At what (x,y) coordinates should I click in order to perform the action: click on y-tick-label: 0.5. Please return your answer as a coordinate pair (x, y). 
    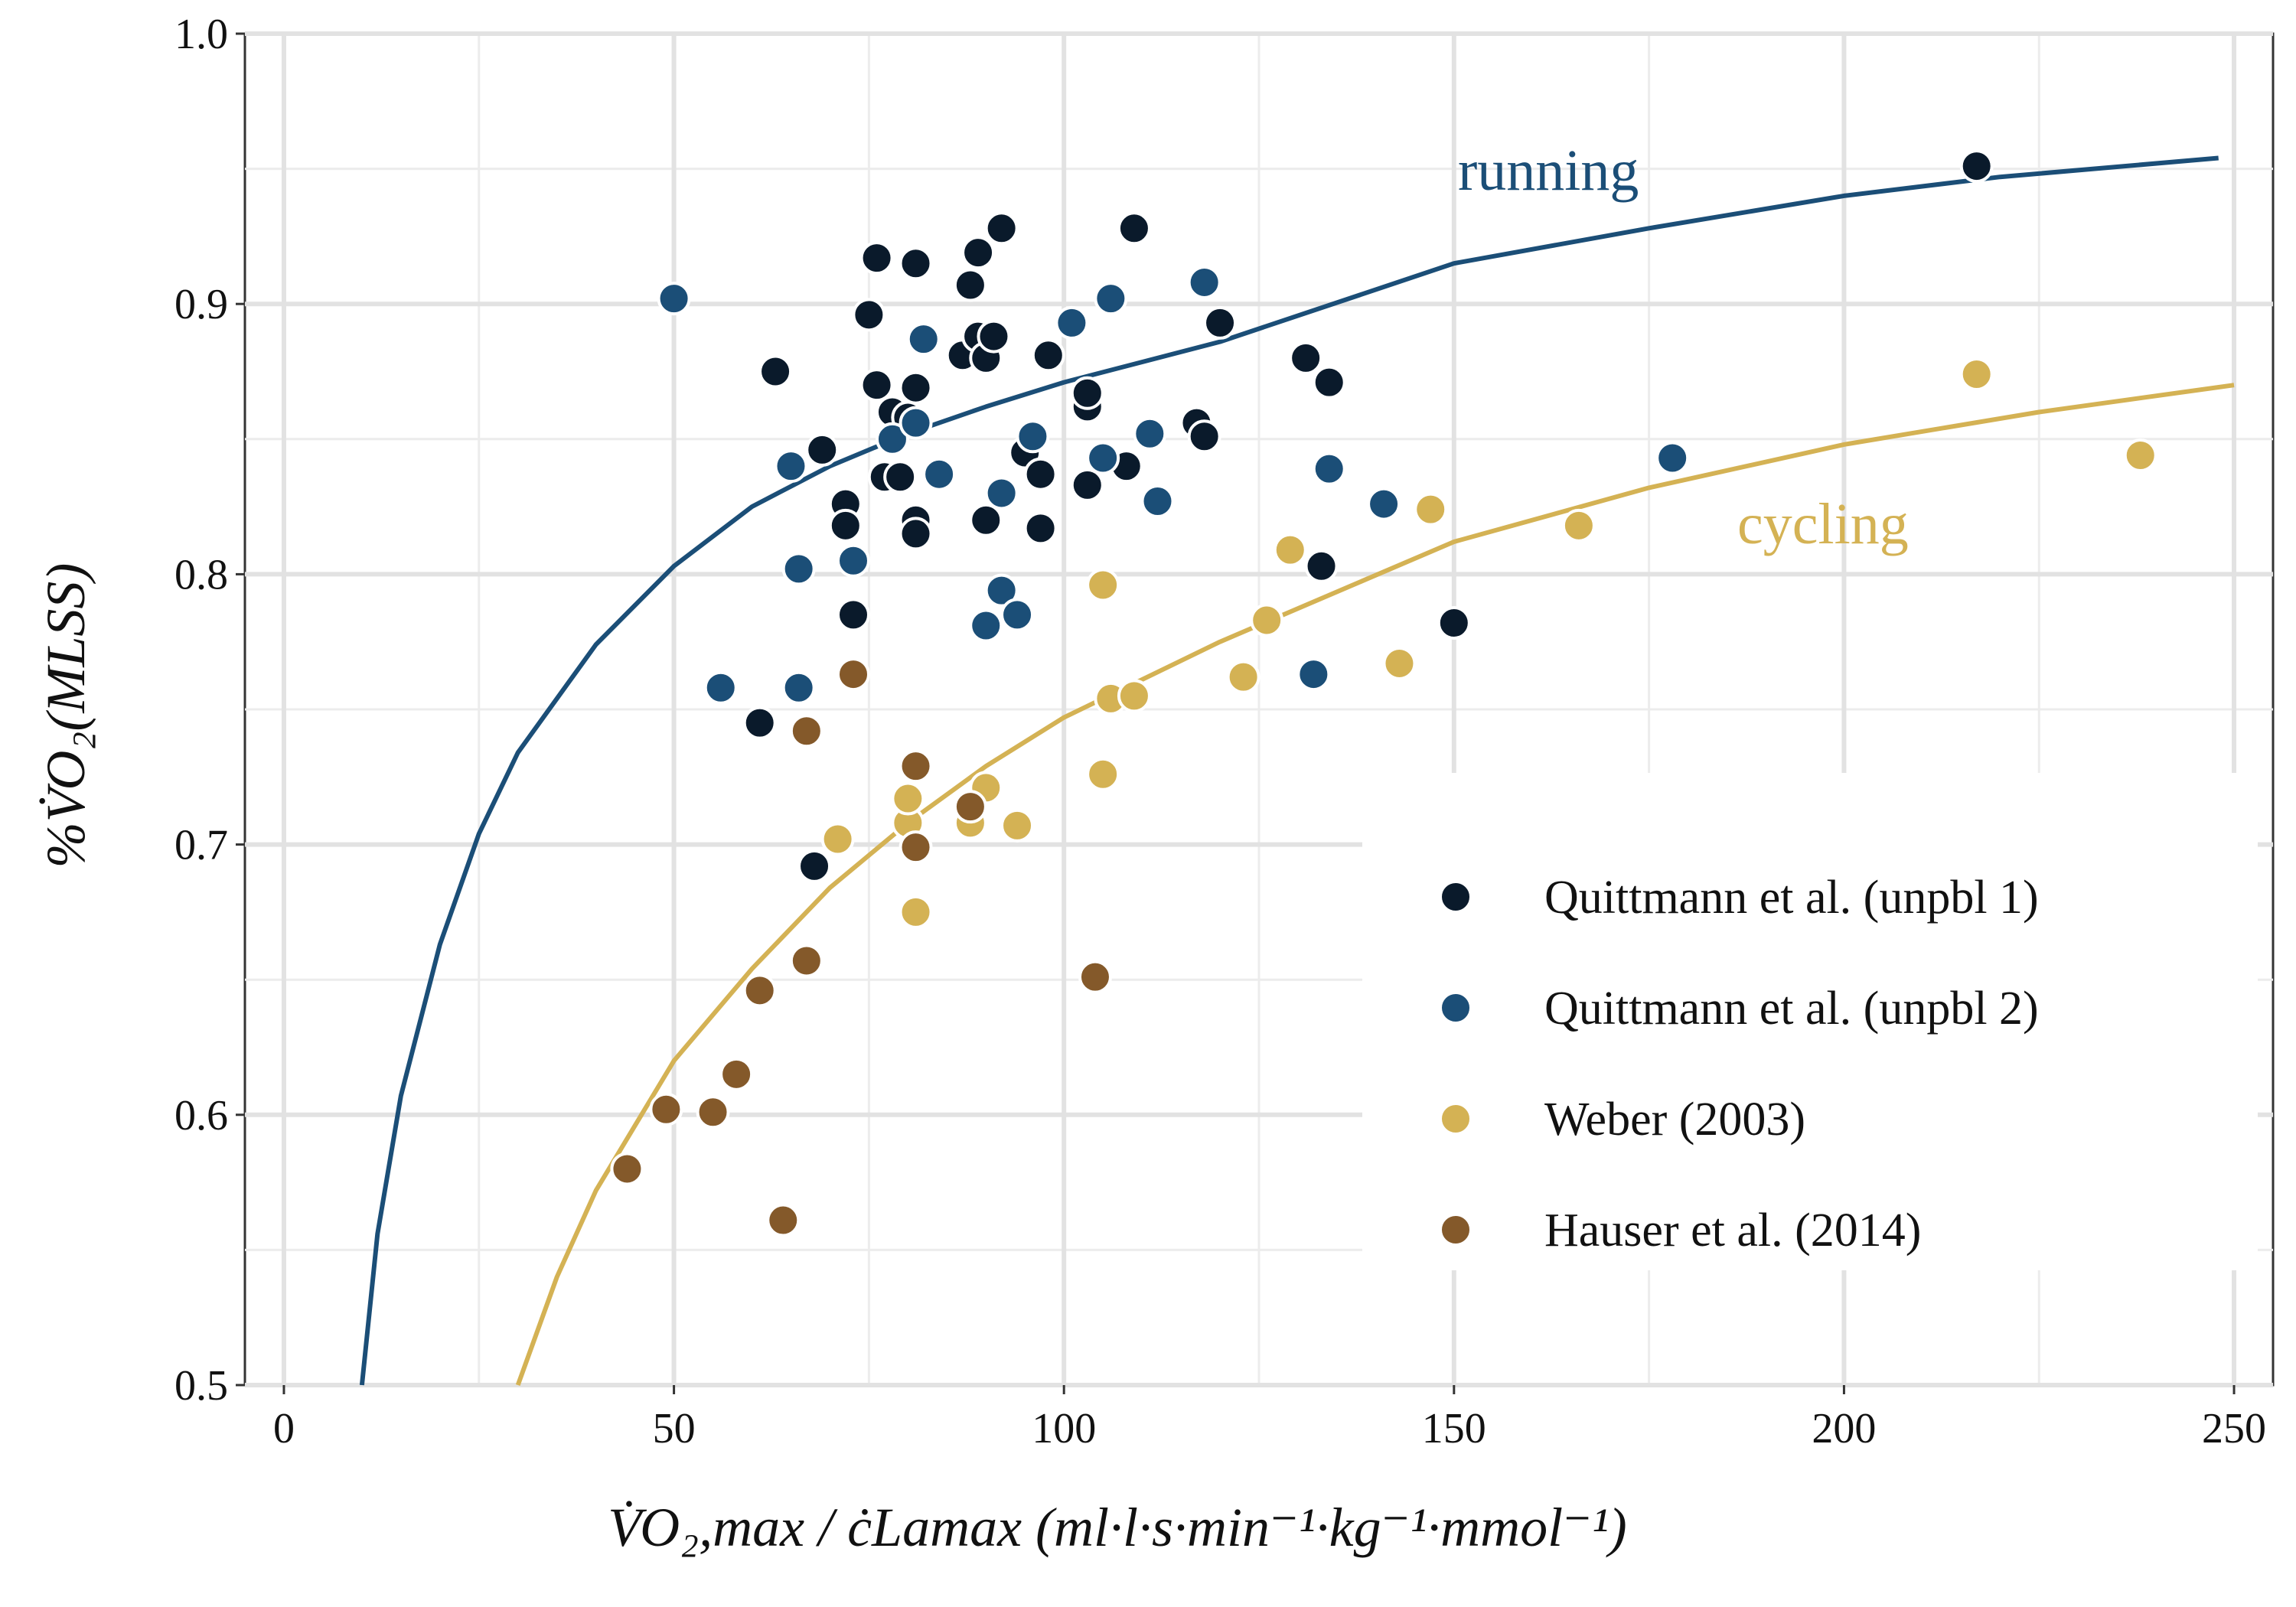
    Looking at the image, I should click on (201, 1386).